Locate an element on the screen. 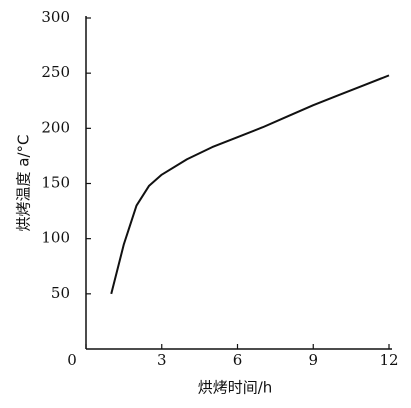  x-axis-label: 烘烤时间/h is located at coordinates (235, 388).